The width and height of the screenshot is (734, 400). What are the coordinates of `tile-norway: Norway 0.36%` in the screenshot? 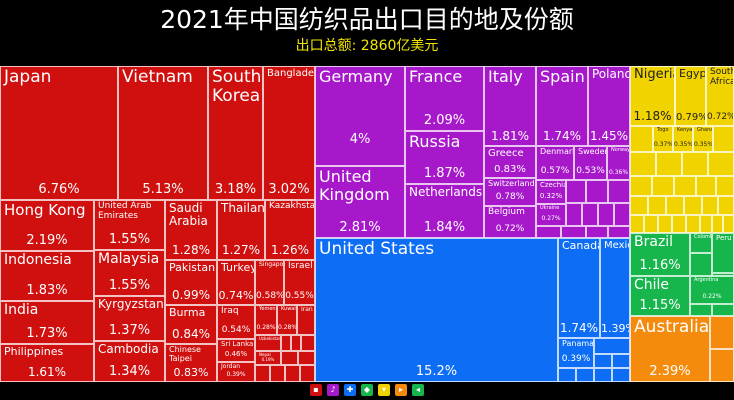 It's located at (618, 163).